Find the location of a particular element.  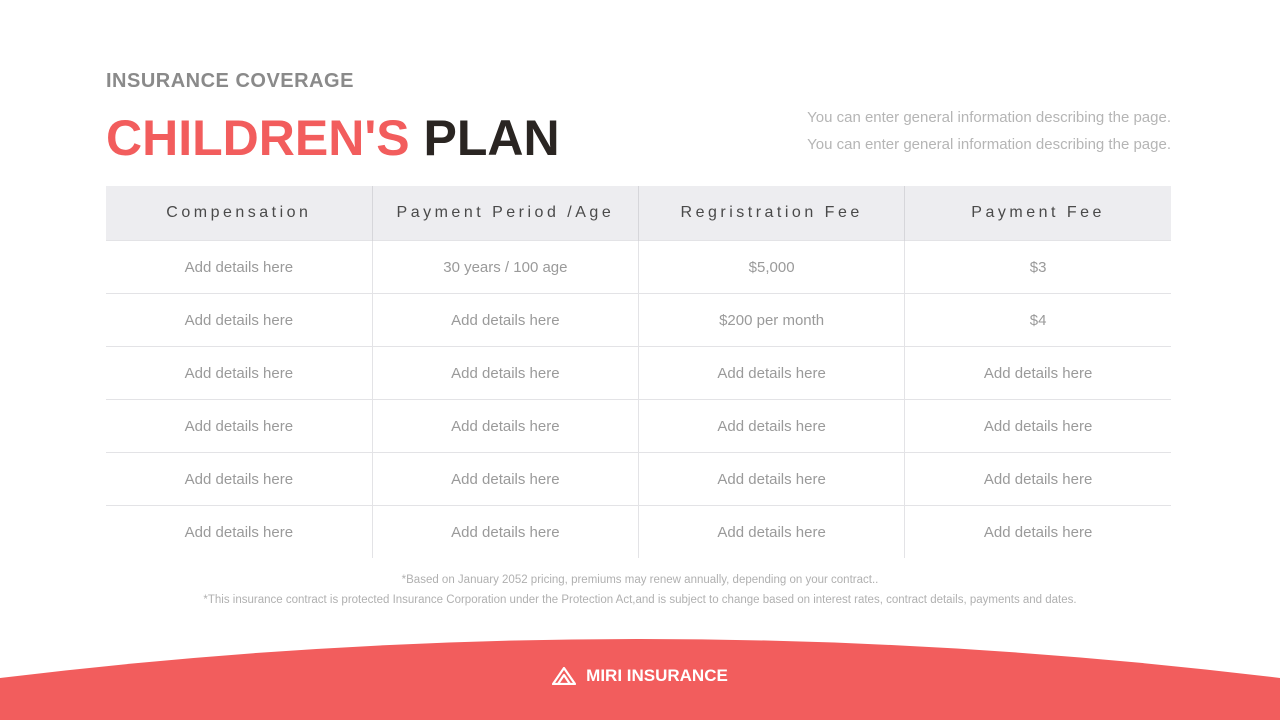

table-cell: $5,000 is located at coordinates (771, 267).